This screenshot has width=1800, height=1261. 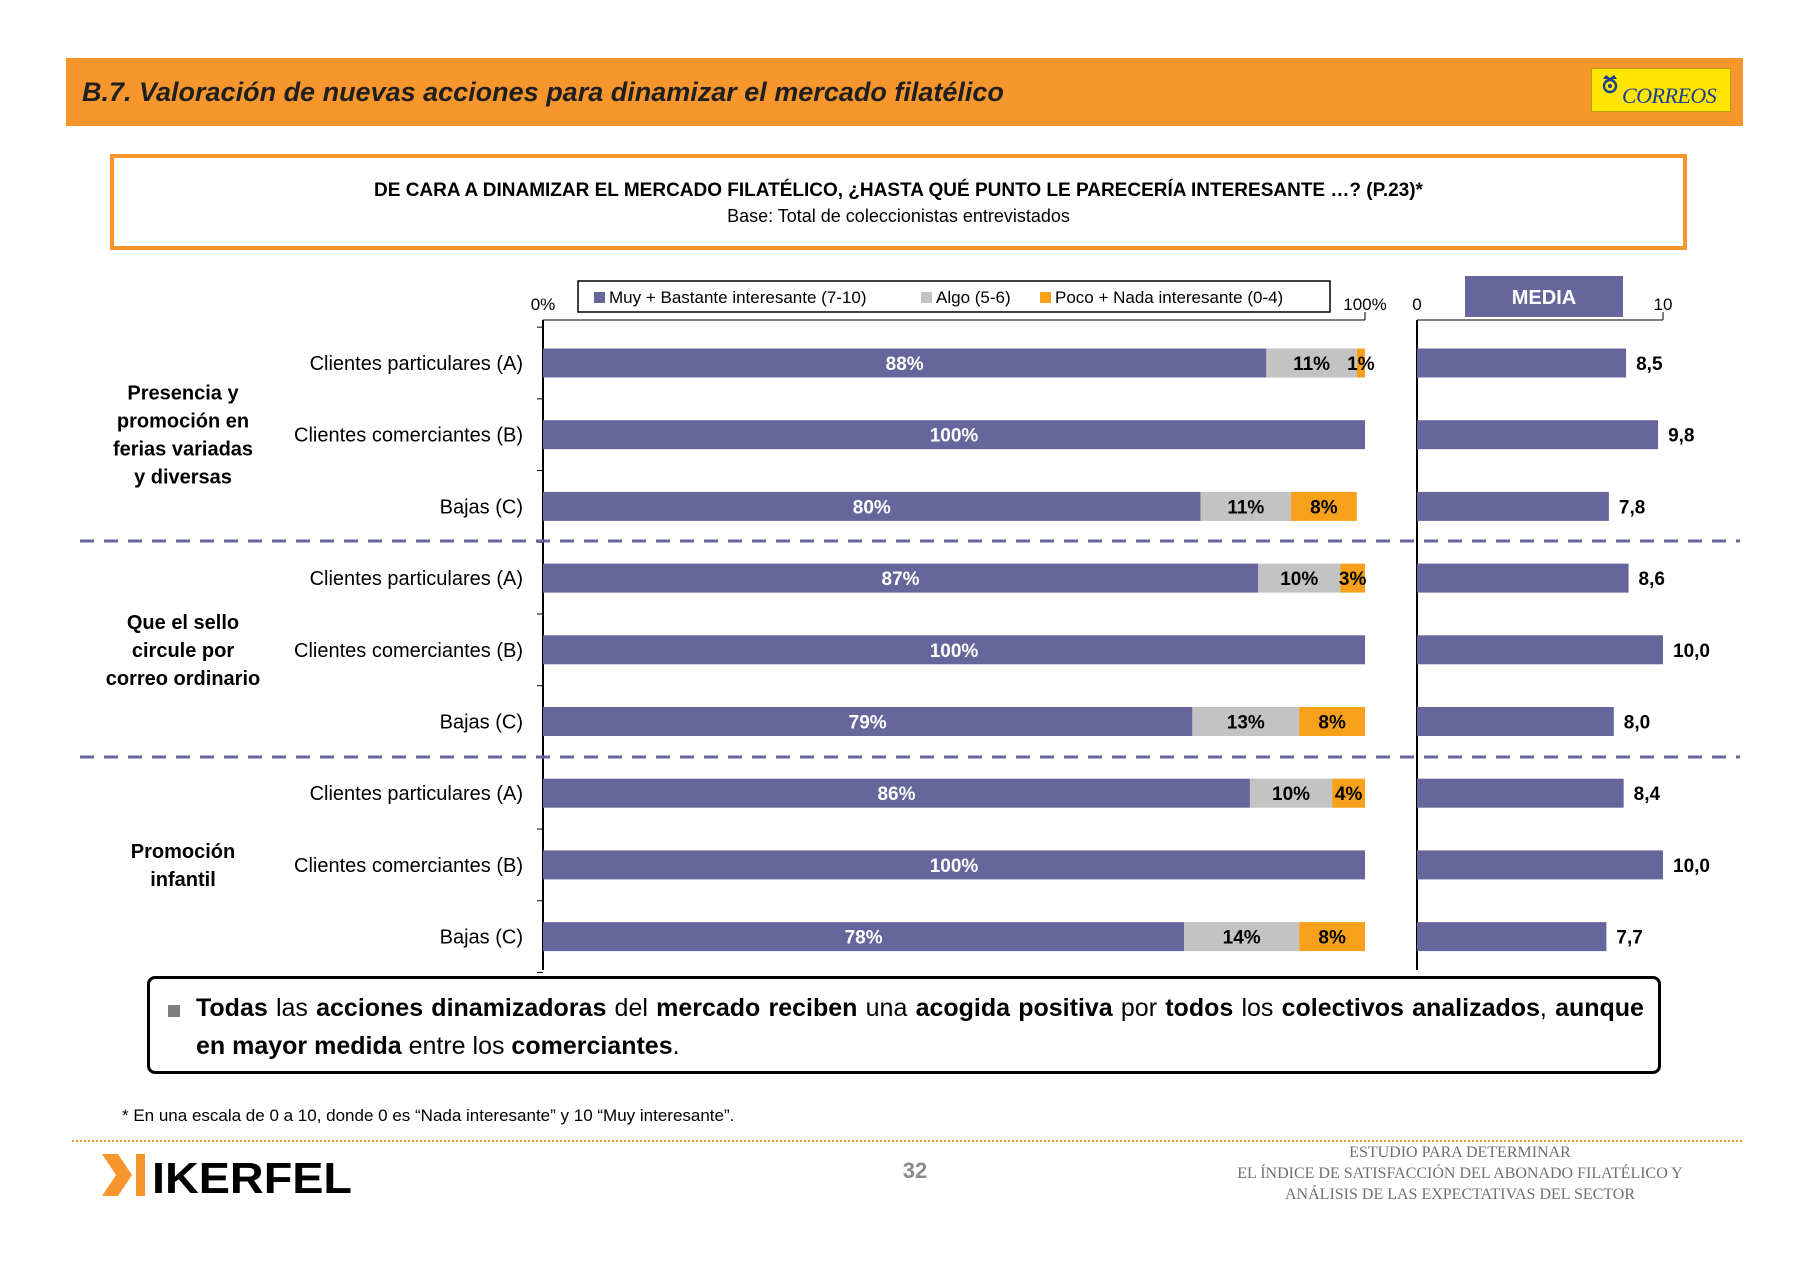 I want to click on summary-segment: todos, so click(x=1199, y=1008).